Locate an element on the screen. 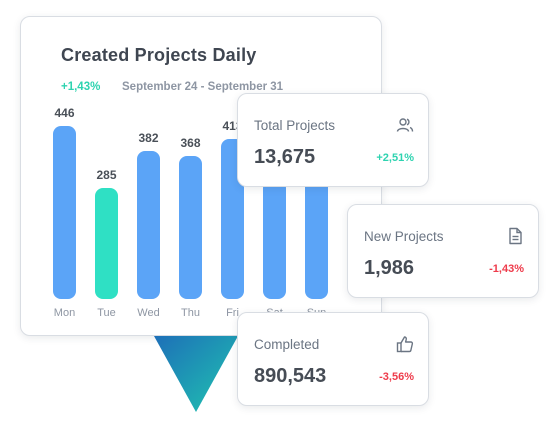  bar-value-label: 382 is located at coordinates (148, 138).